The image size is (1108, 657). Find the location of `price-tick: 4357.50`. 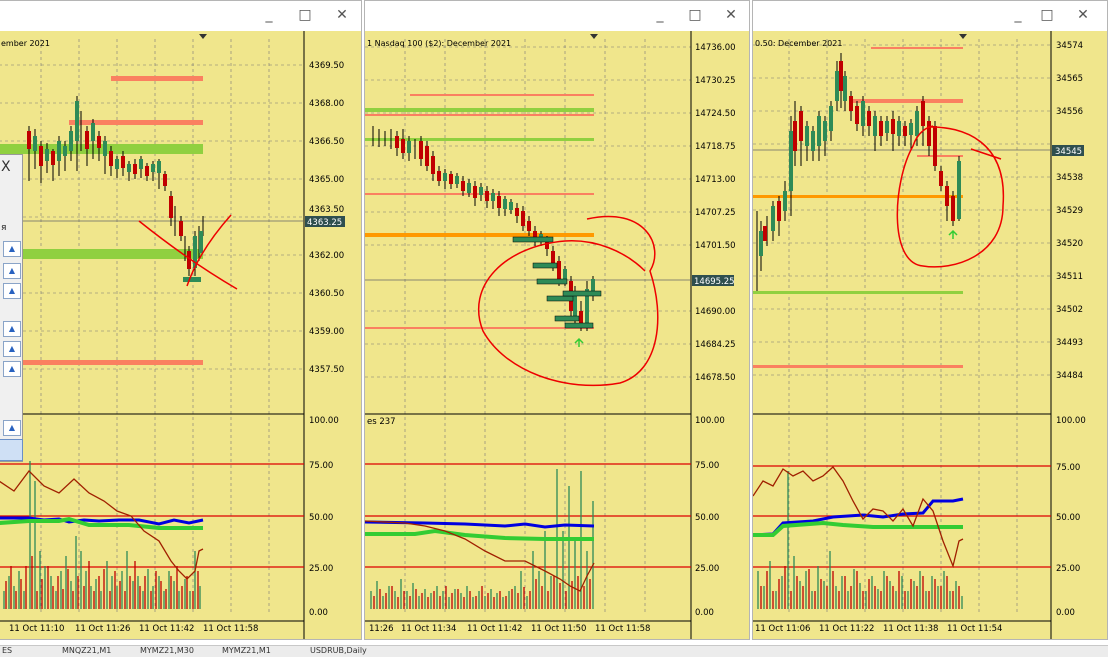

price-tick: 4357.50 is located at coordinates (326, 370).